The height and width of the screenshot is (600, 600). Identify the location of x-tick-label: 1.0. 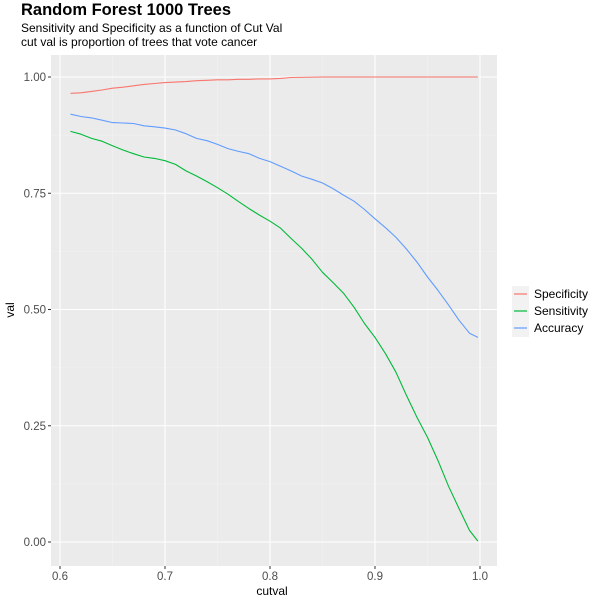
(480, 577).